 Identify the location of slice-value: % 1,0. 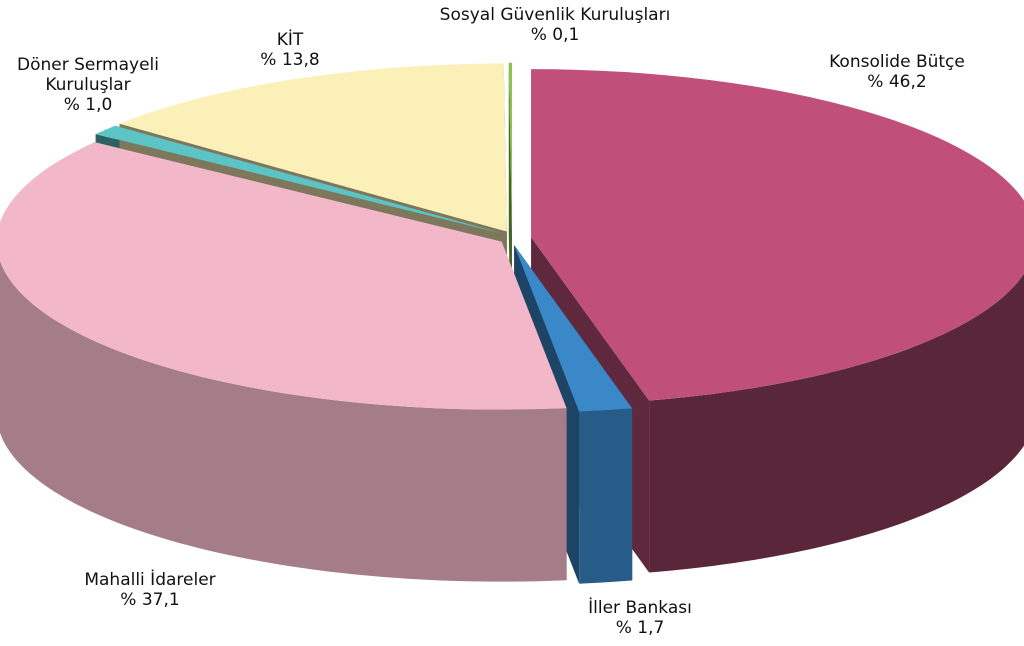
(88, 105).